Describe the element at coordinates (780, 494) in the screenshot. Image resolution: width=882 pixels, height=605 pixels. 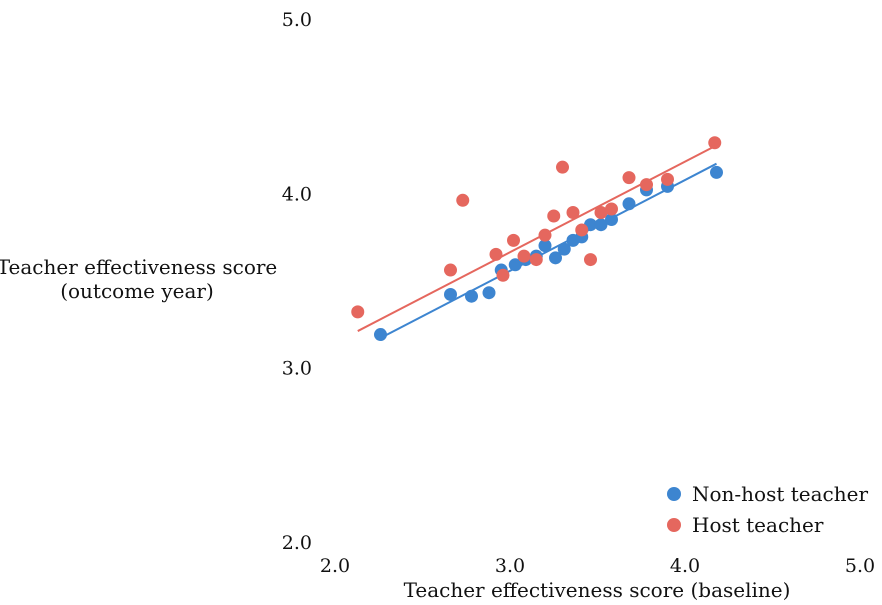
I see `legend-label-non-host: Non-host teacher` at that location.